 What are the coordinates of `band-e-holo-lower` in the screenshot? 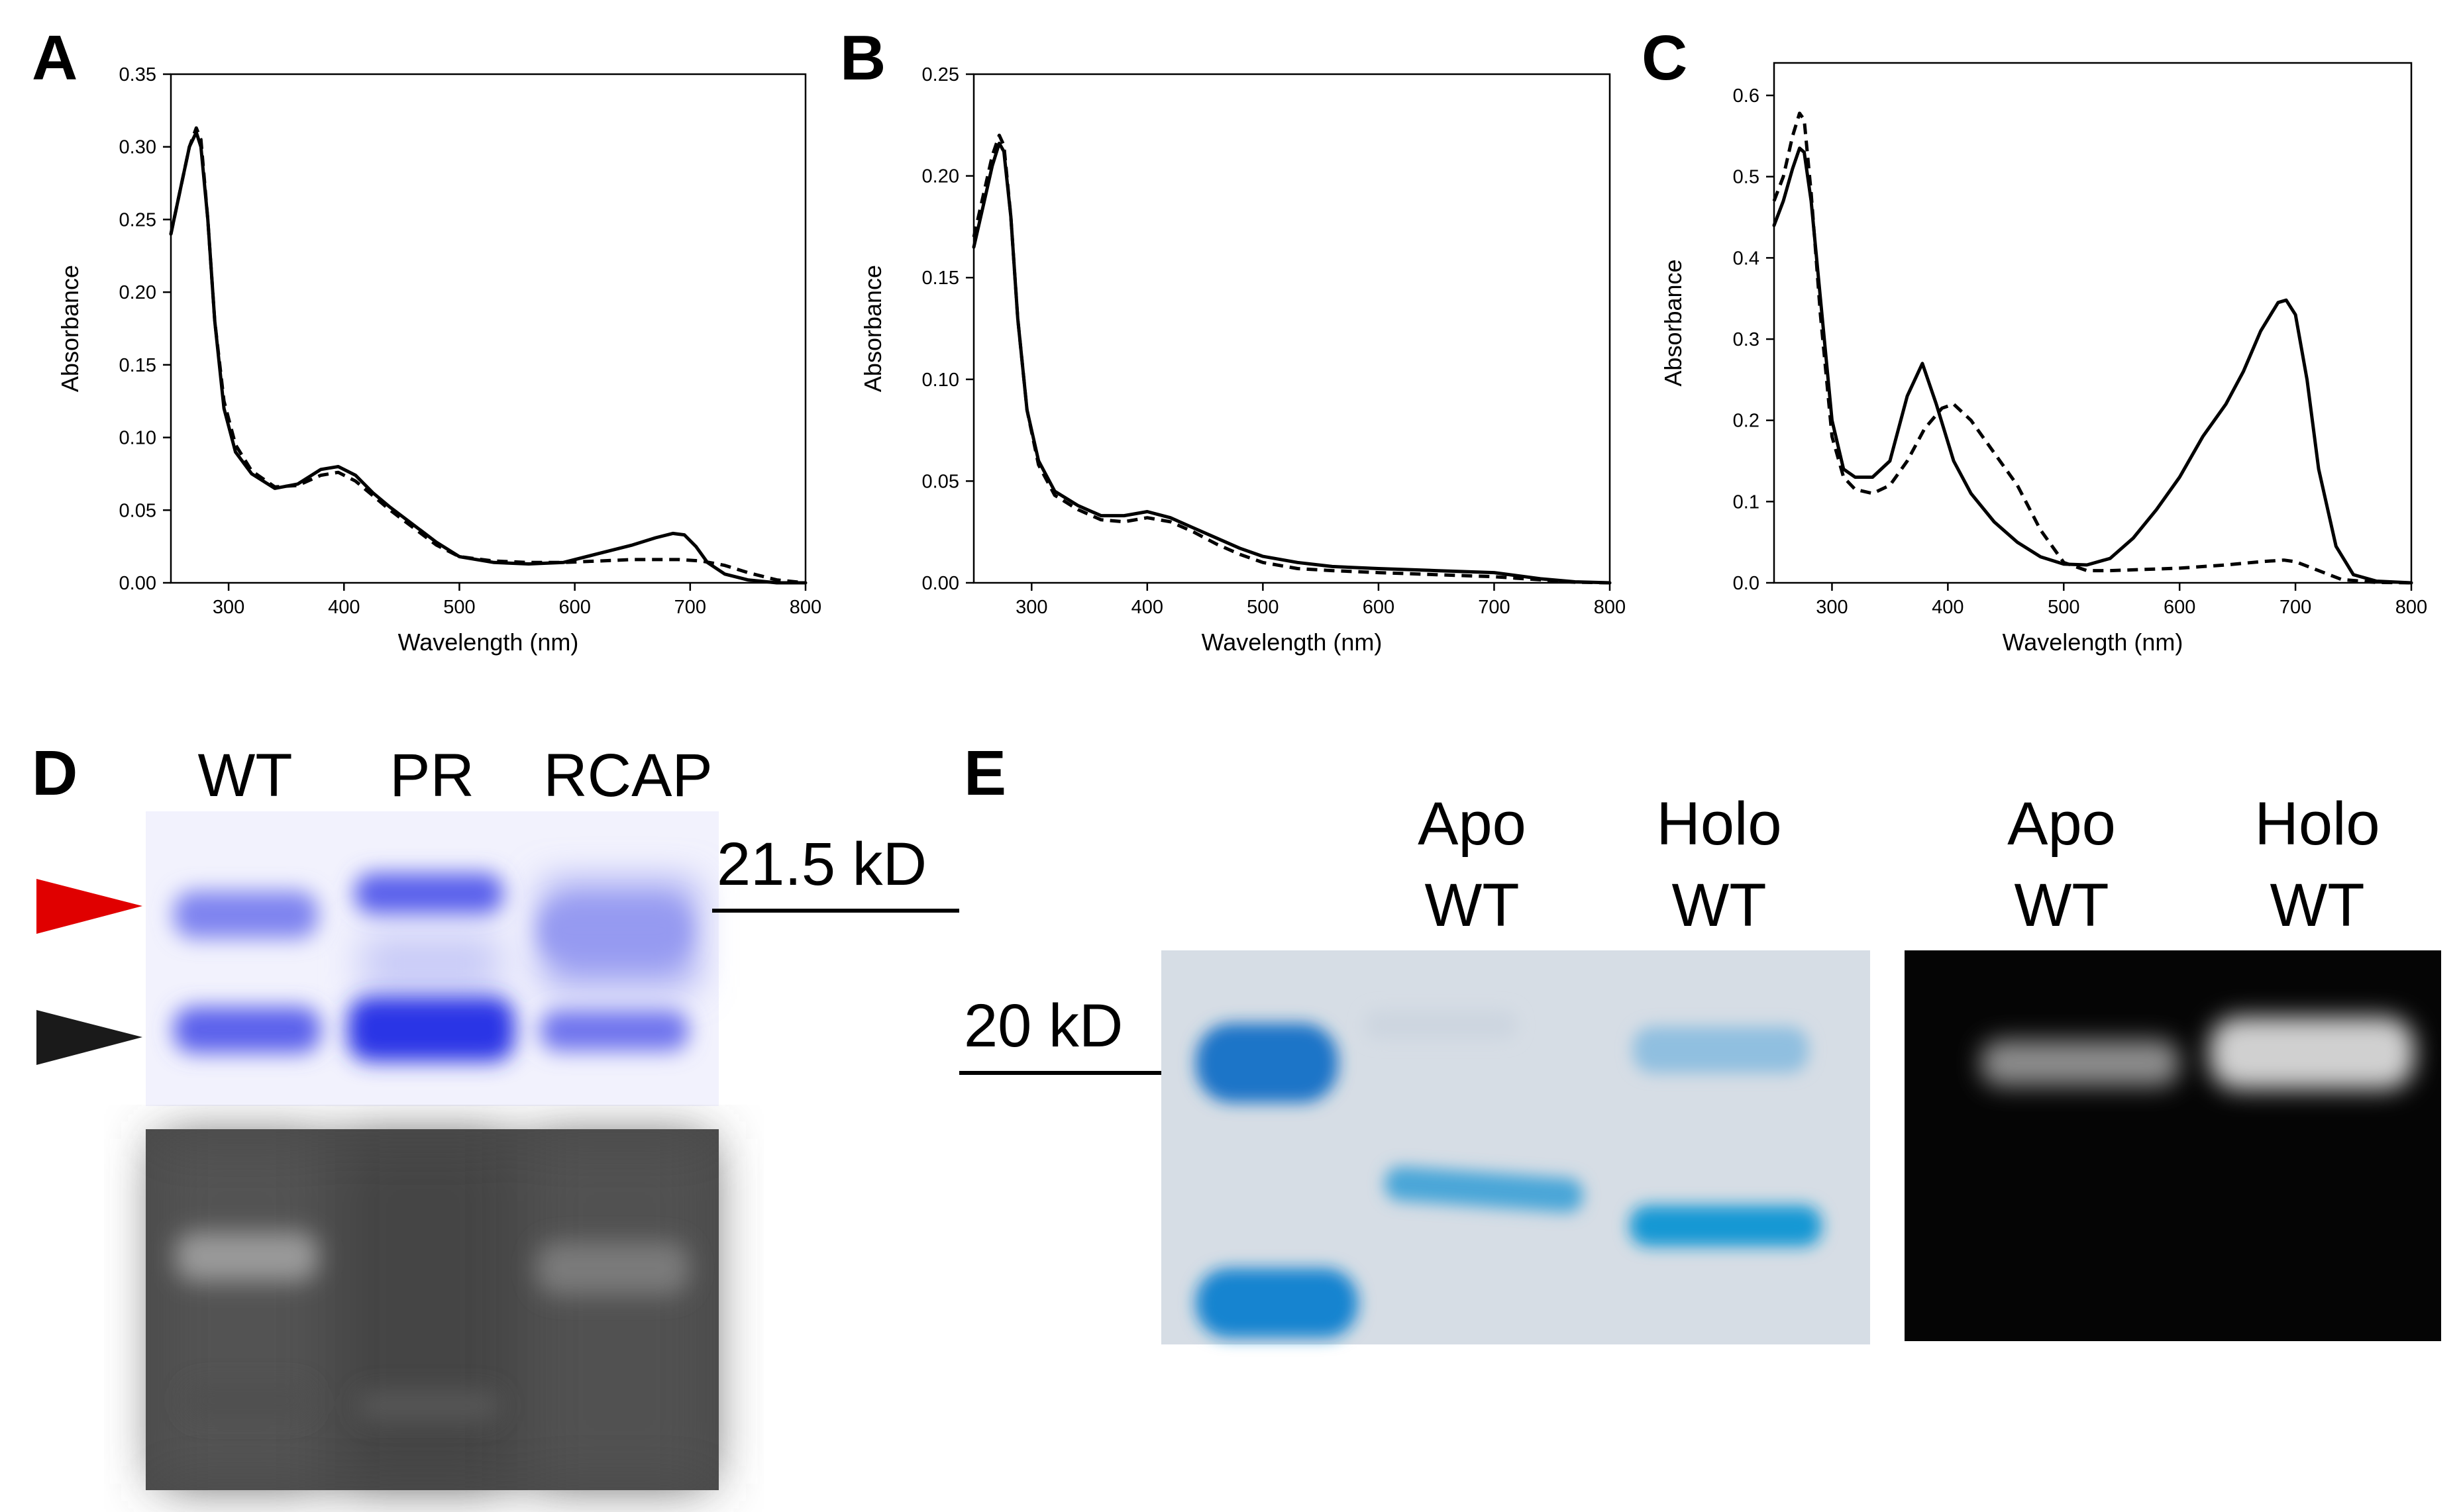 It's located at (1726, 1225).